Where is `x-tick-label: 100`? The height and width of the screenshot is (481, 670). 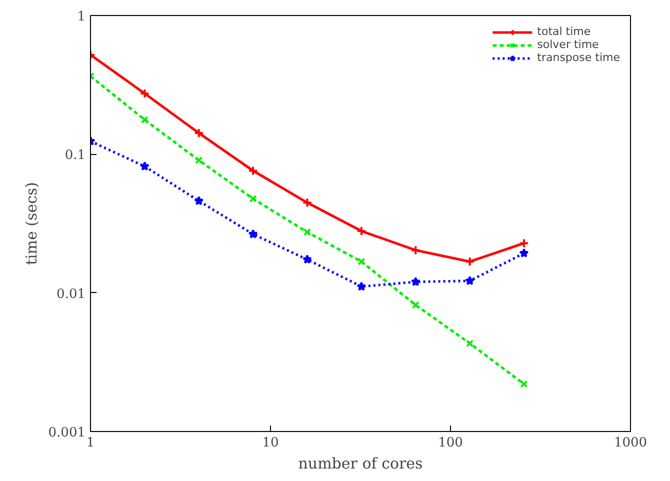 x-tick-label: 100 is located at coordinates (450, 443).